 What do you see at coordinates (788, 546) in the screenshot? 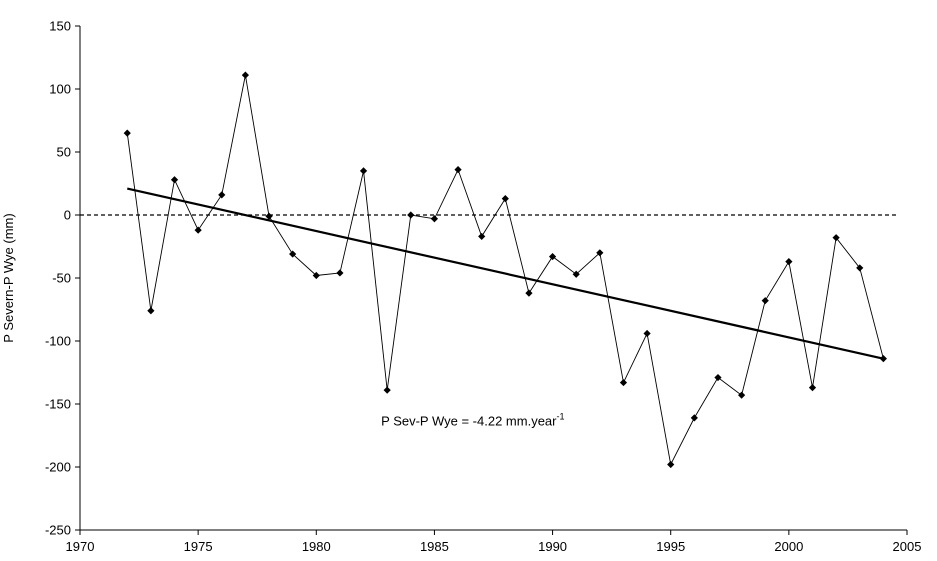
I see `x-tick-label: 2000` at bounding box center [788, 546].